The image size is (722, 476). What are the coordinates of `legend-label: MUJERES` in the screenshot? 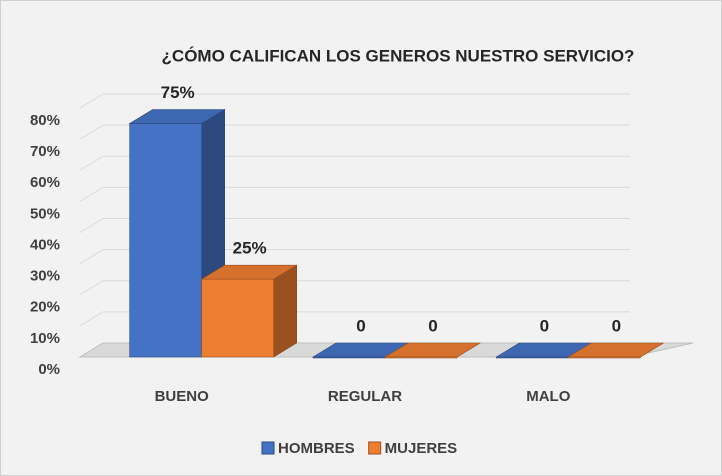 It's located at (421, 448).